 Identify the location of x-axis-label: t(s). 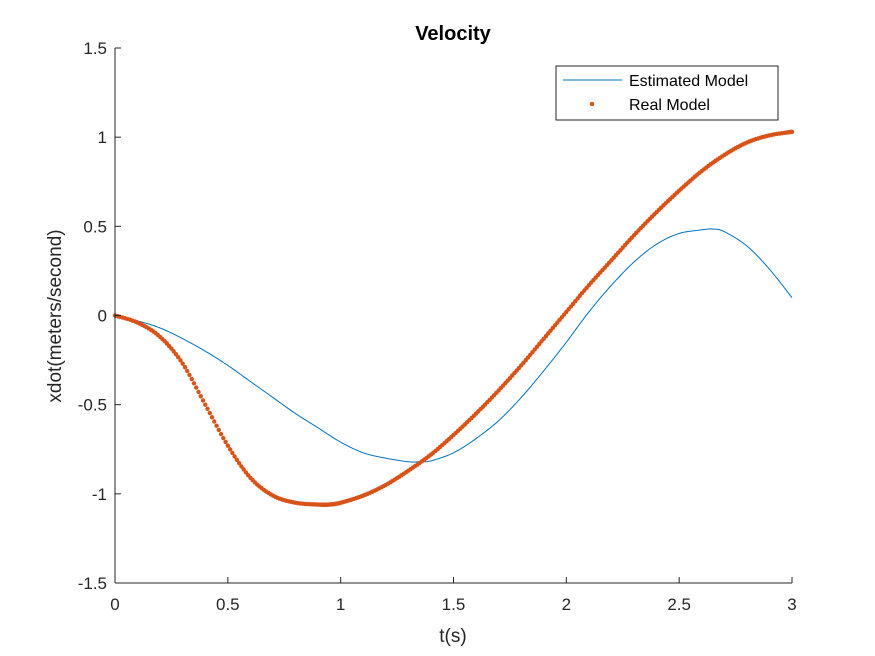
(452, 636).